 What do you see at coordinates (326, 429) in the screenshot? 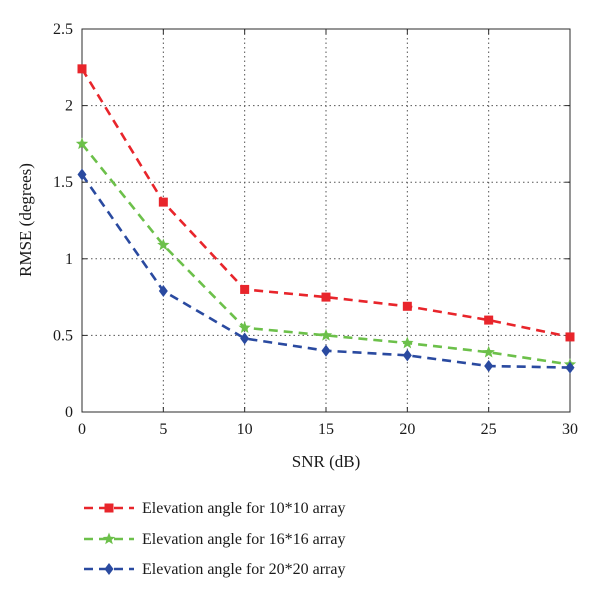
I see `x-tick-label: 15` at bounding box center [326, 429].